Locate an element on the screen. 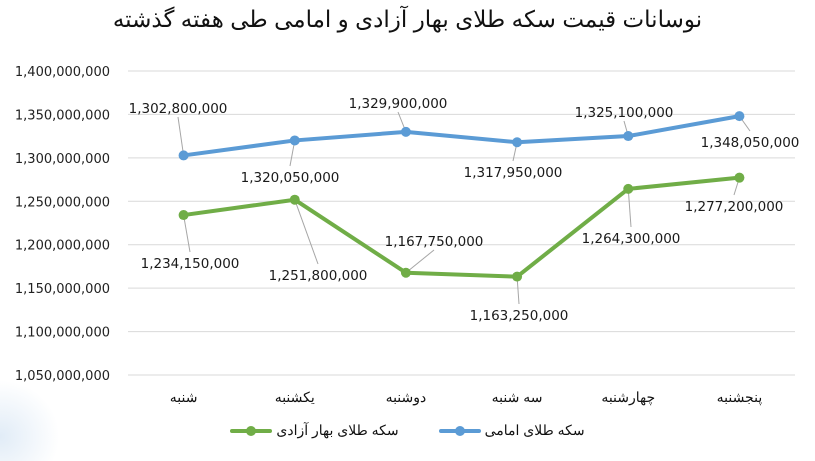 The width and height of the screenshot is (815, 461). y-tick-label: 1,050,000,000 is located at coordinates (62, 376).